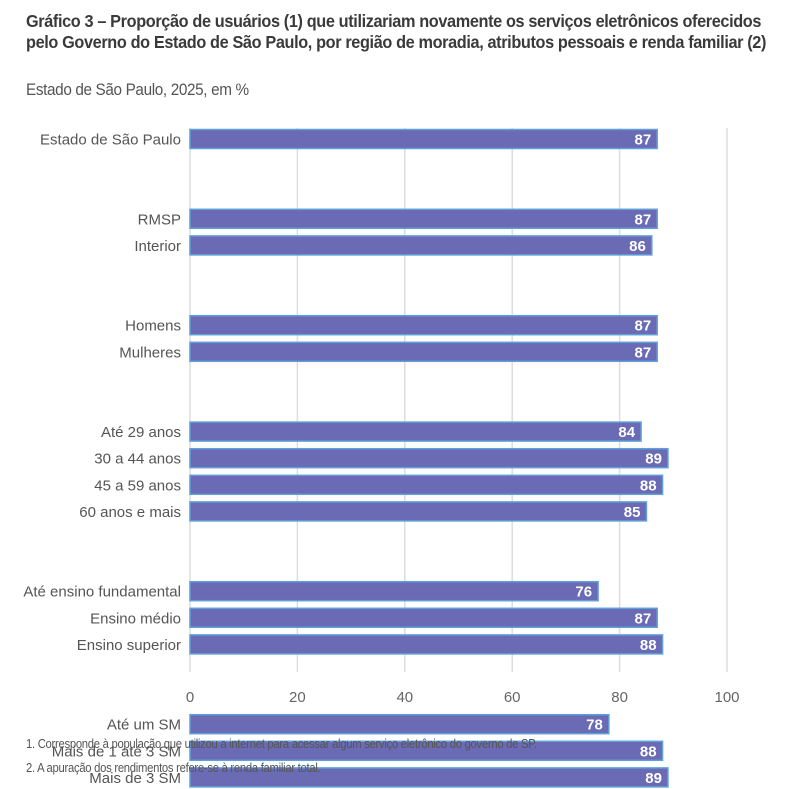 Image resolution: width=789 pixels, height=789 pixels. I want to click on category-label: Até ensino fundamental, so click(102, 592).